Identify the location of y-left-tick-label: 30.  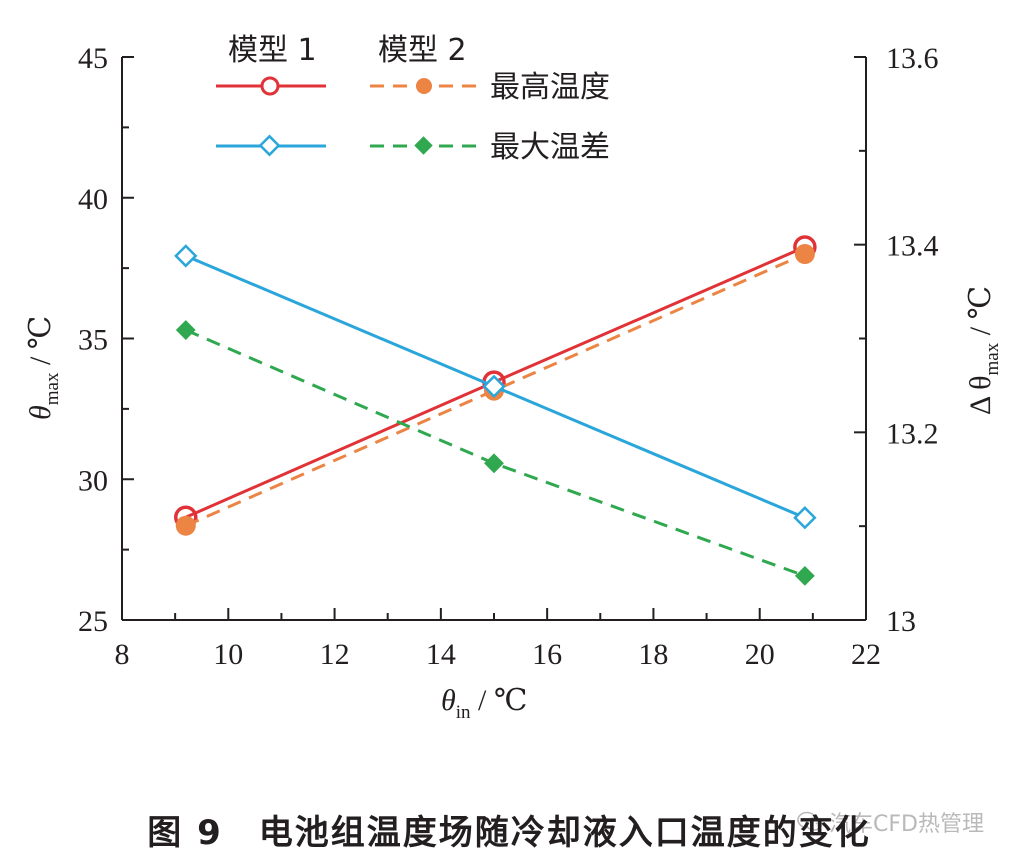
(93, 480).